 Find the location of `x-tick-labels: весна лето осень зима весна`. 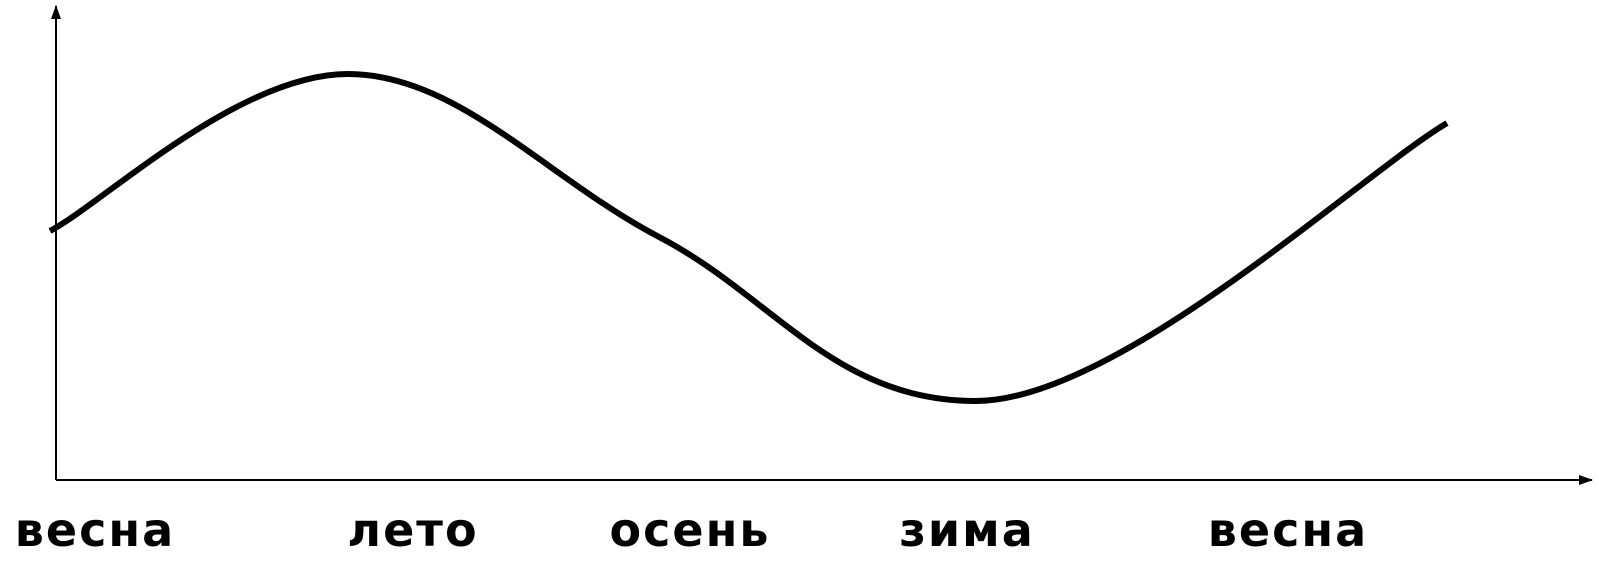

x-tick-labels: весна лето осень зима весна is located at coordinates (691, 530).